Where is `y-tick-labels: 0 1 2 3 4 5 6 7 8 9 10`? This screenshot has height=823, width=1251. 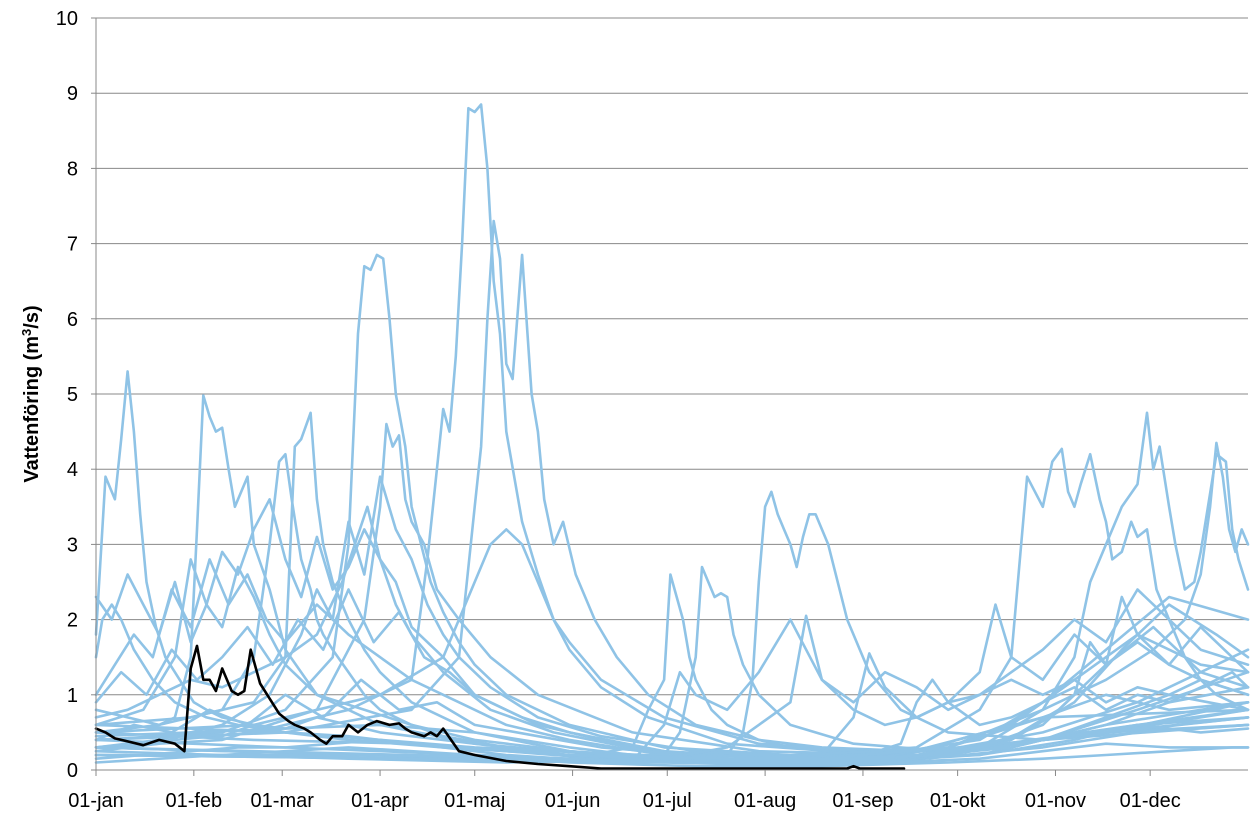 y-tick-labels: 0 1 2 3 4 5 6 7 8 9 10 is located at coordinates (76, 395).